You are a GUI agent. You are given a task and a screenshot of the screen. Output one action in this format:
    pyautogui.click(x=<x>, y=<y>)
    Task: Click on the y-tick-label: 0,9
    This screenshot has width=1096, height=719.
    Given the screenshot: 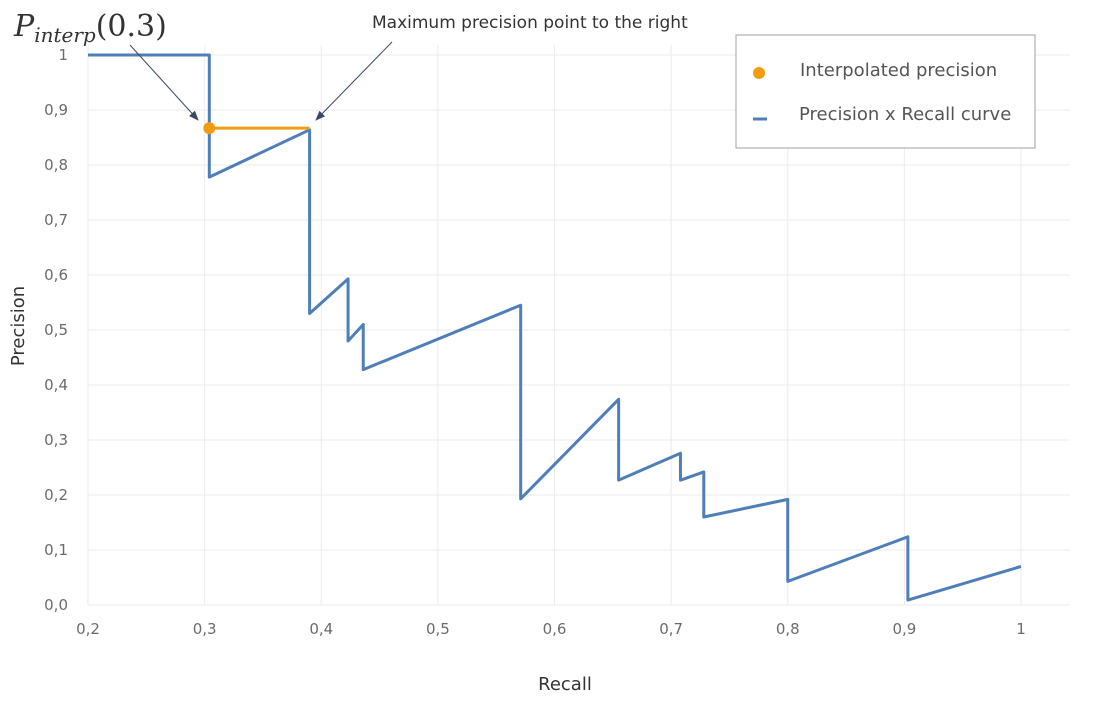 What is the action you would take?
    pyautogui.click(x=56, y=110)
    